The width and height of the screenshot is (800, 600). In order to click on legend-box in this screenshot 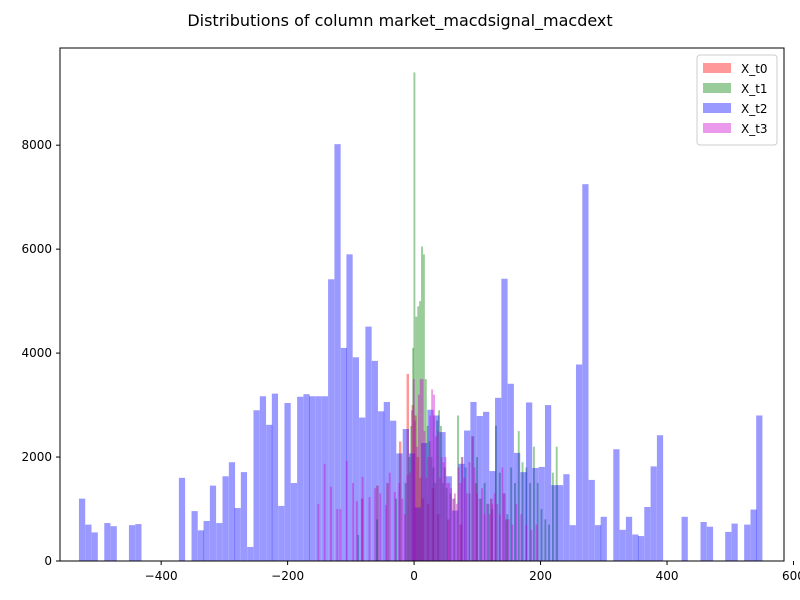, I will do `click(737, 100)`.